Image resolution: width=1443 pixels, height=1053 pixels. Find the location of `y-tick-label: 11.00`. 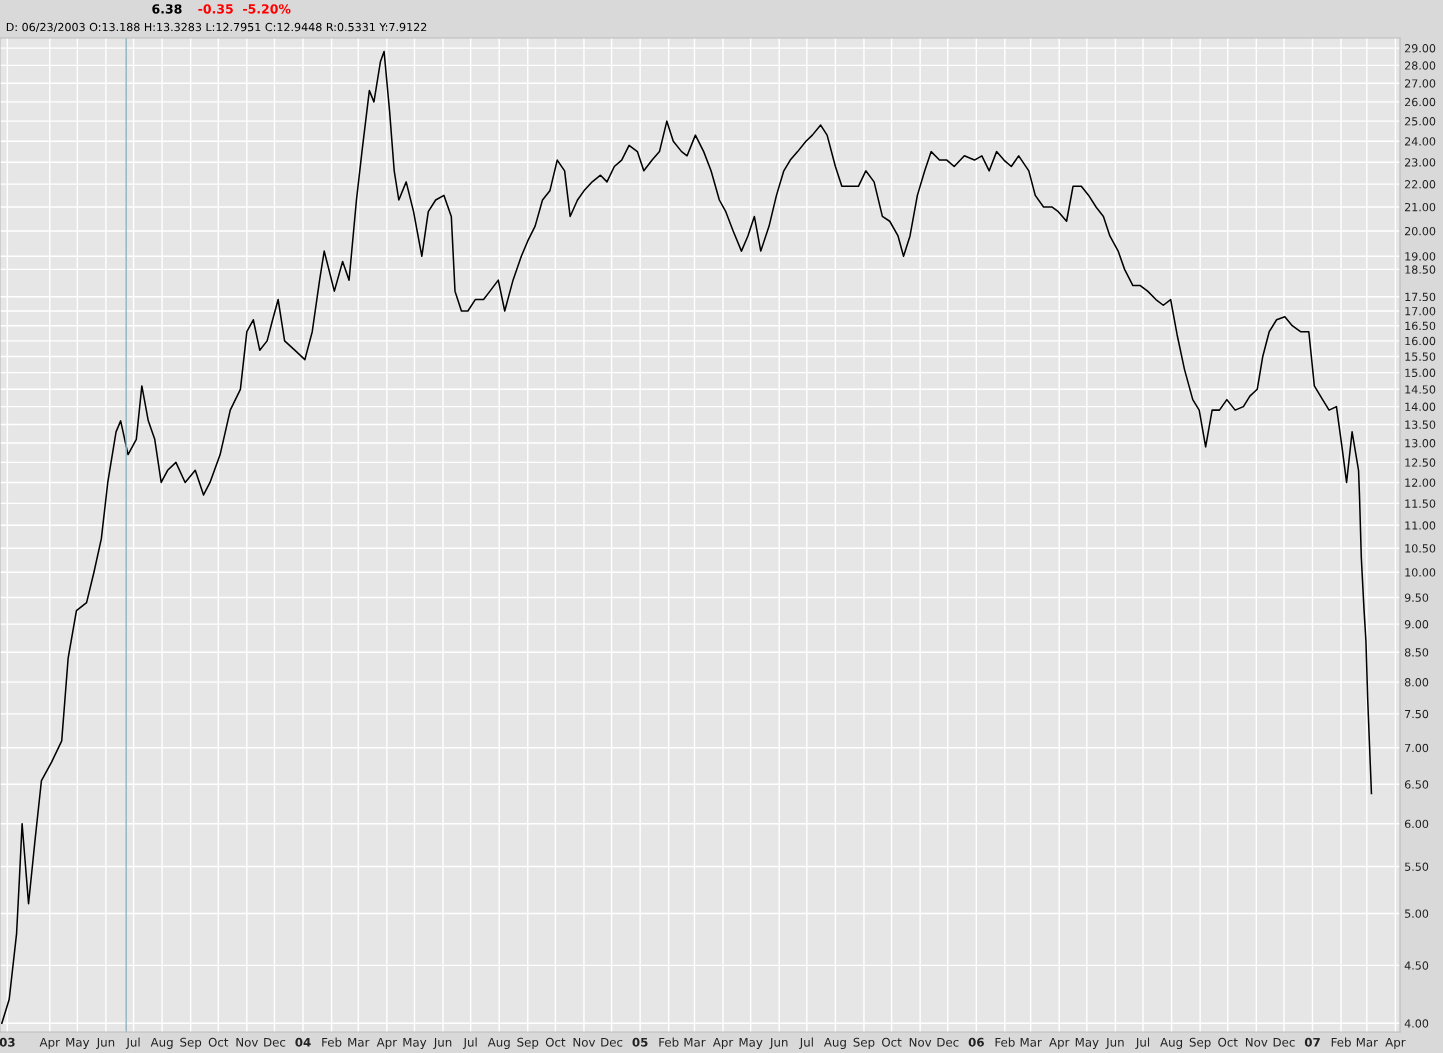

y-tick-label: 11.00 is located at coordinates (1420, 525).